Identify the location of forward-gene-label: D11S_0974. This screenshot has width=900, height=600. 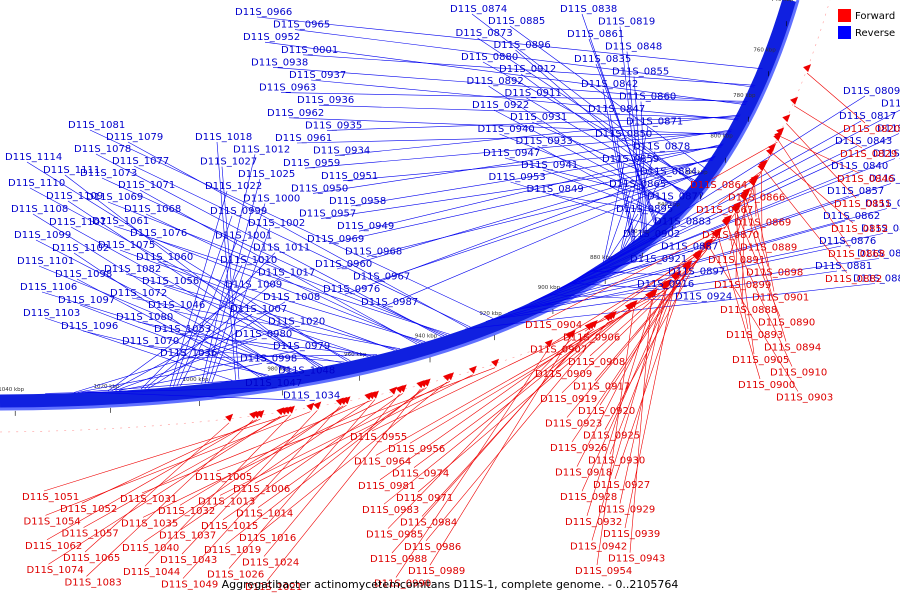
(420, 474).